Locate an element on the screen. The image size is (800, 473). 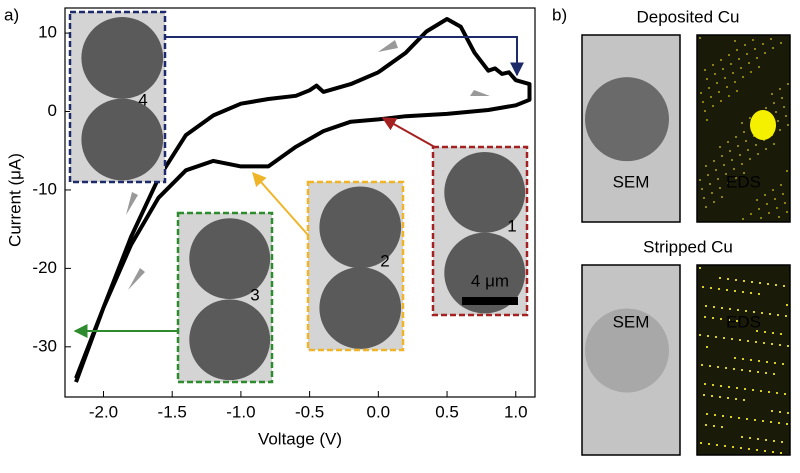
x-tick-label: 0.5 is located at coordinates (447, 411).